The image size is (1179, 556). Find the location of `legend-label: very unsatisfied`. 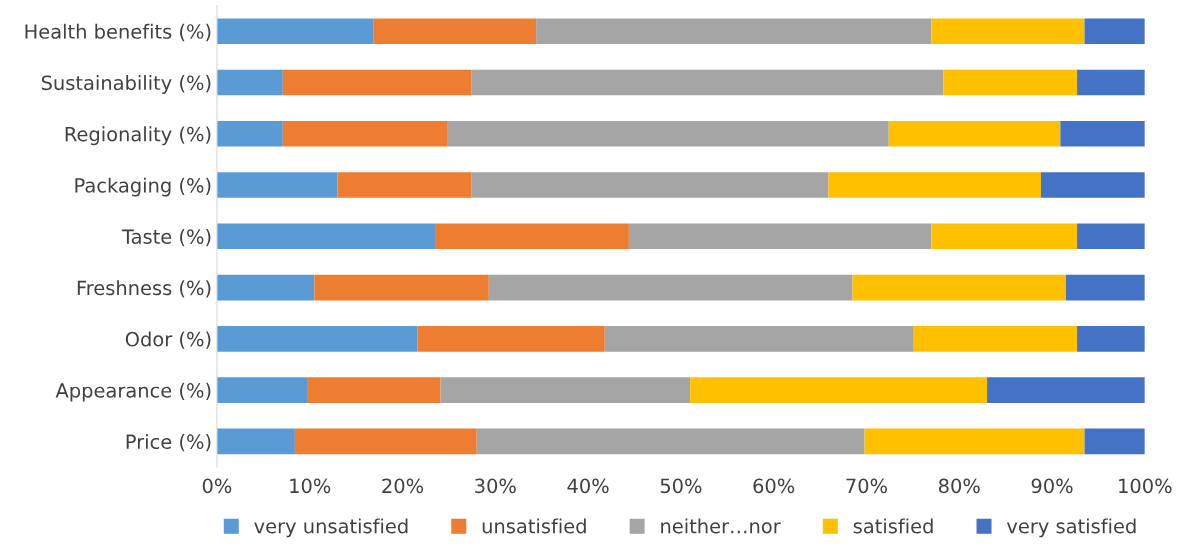

legend-label: very unsatisfied is located at coordinates (331, 528).